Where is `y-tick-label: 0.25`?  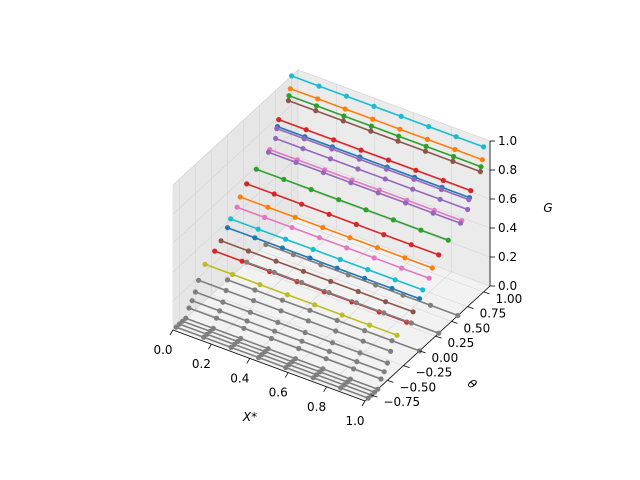 y-tick-label: 0.25 is located at coordinates (461, 343).